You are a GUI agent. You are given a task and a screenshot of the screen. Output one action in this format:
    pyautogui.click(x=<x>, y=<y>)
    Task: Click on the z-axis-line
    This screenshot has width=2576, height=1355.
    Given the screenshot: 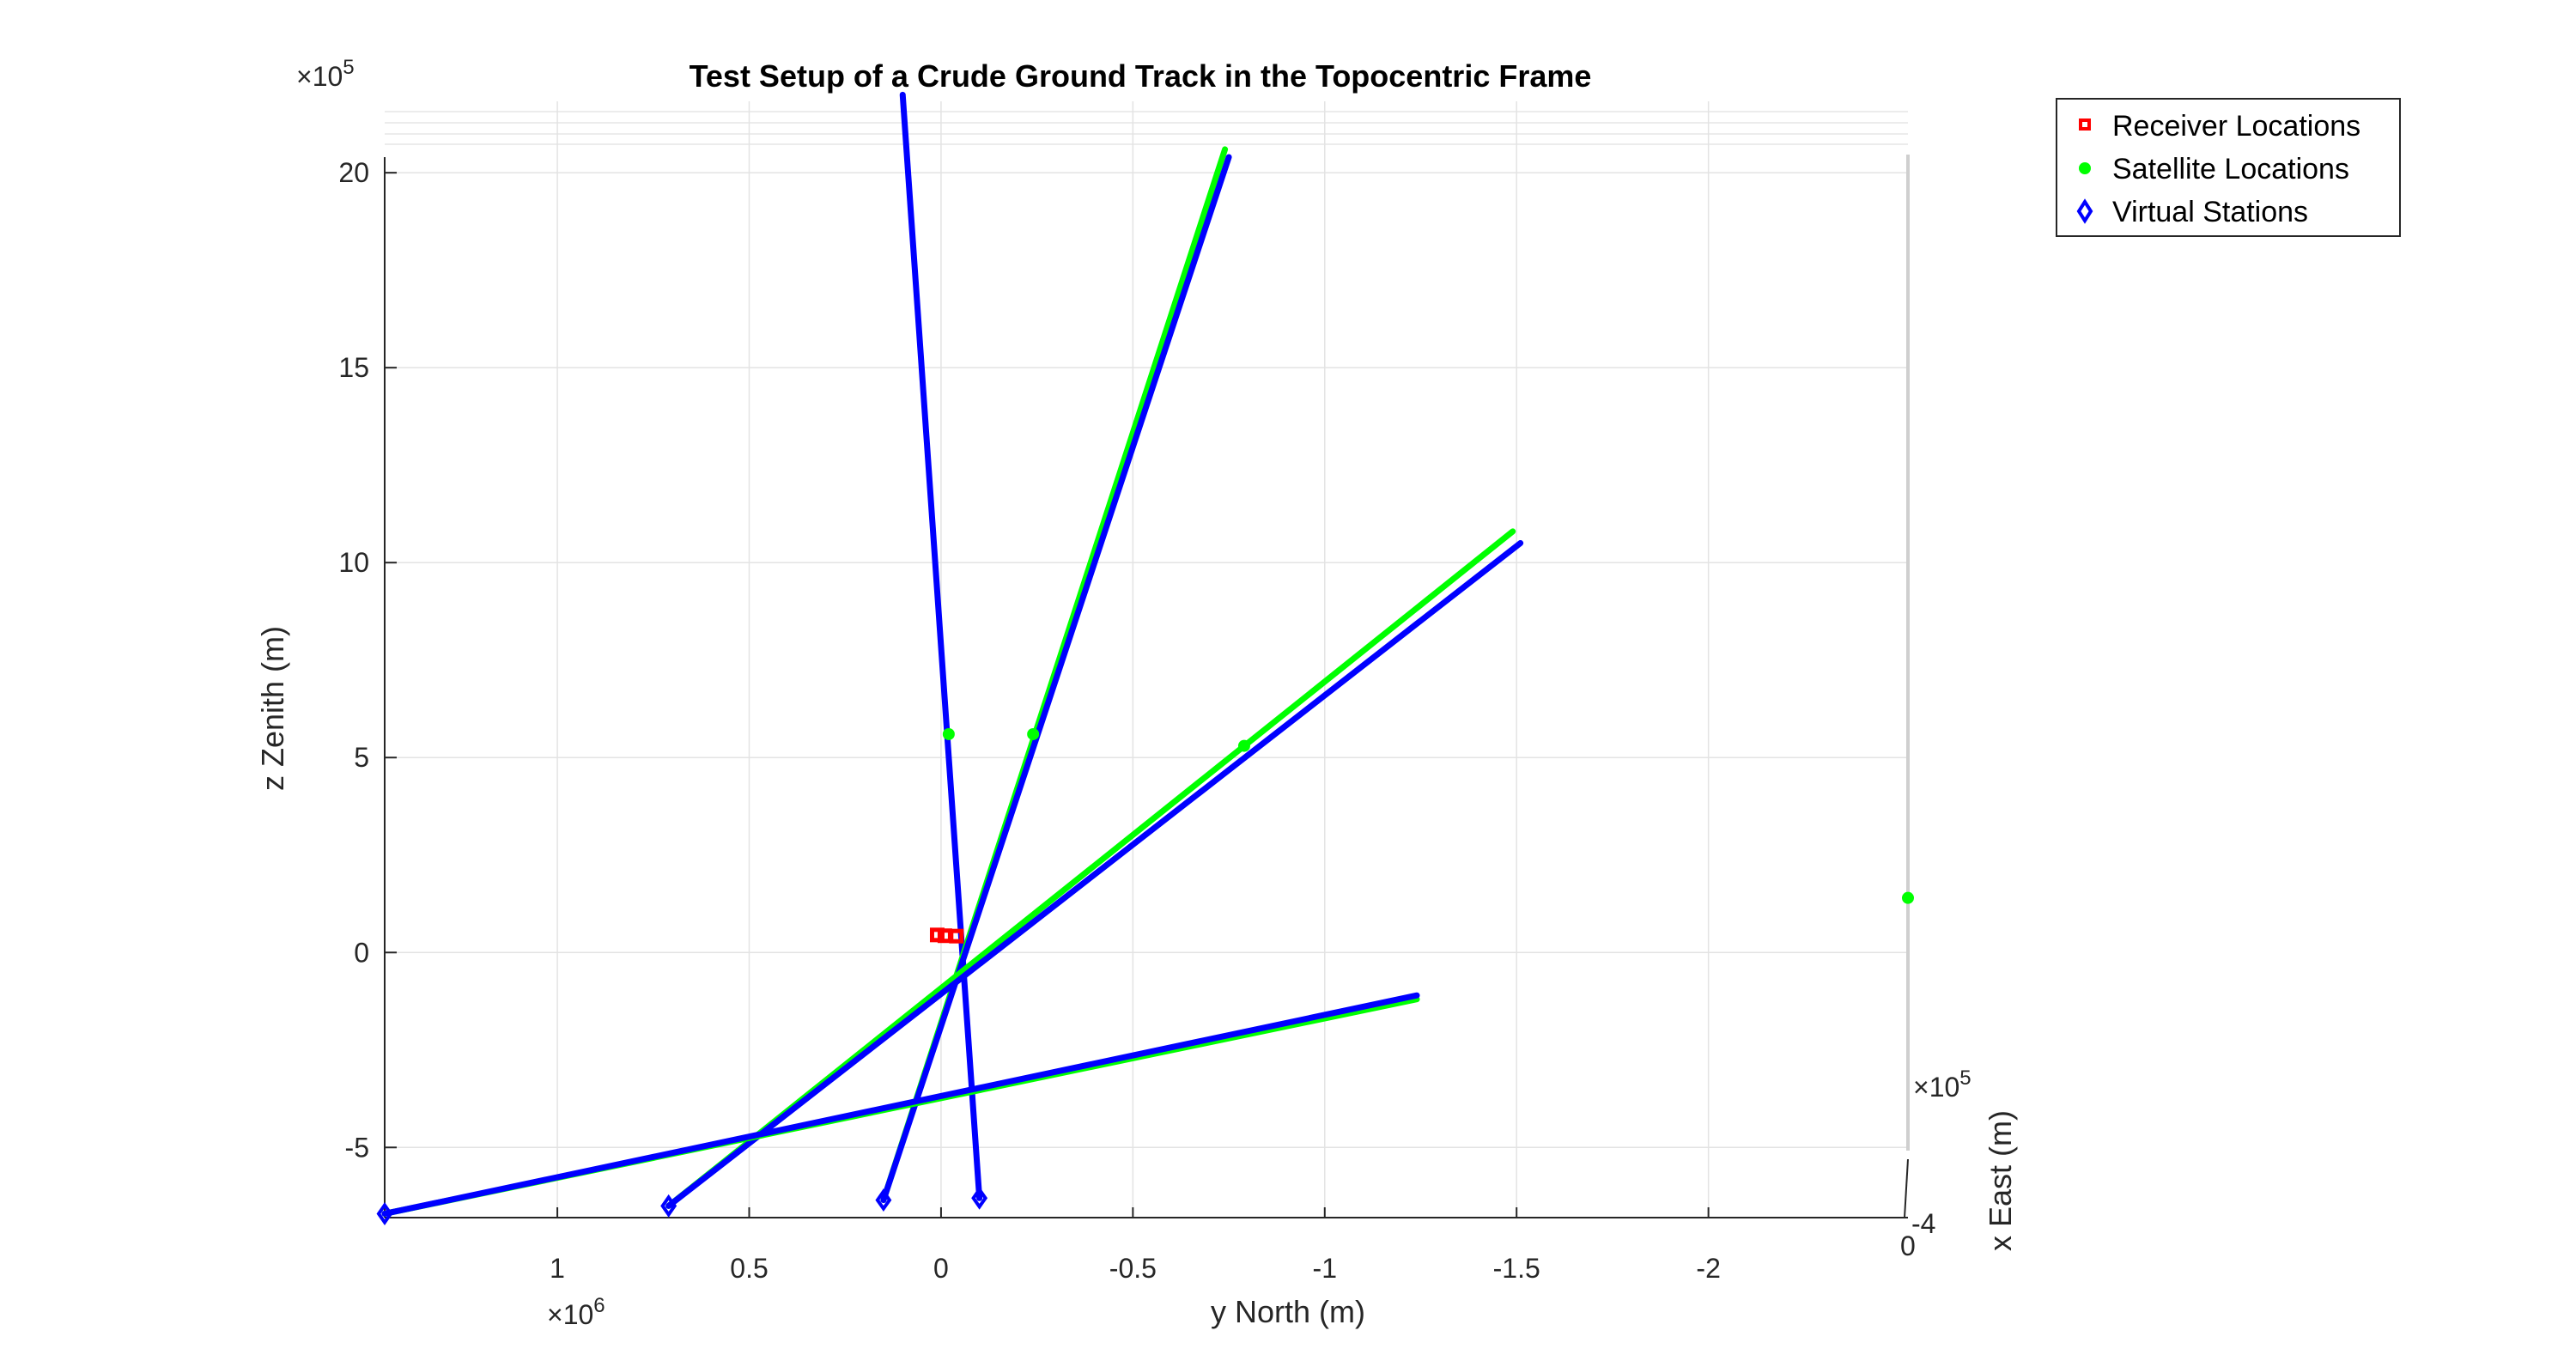 What is the action you would take?
    pyautogui.click(x=1907, y=1188)
    